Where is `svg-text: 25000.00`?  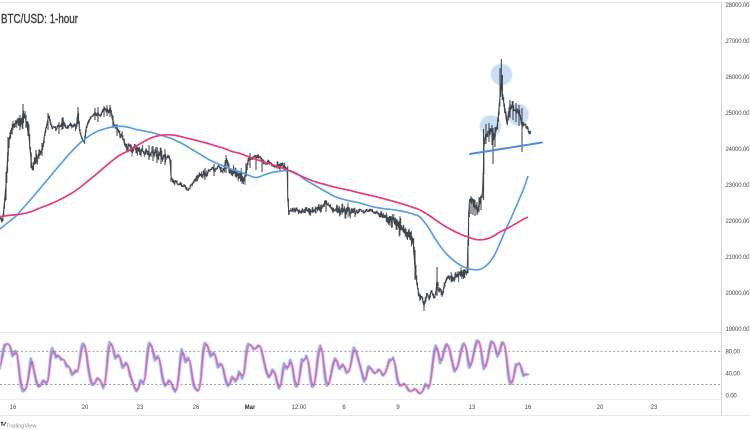
svg-text: 25000.00 is located at coordinates (738, 114).